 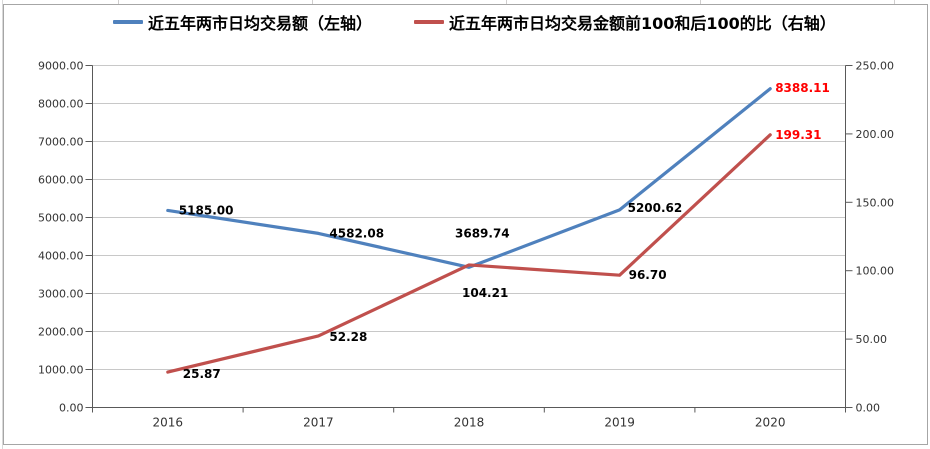 I want to click on data-label-left: 5185.00, so click(x=206, y=210).